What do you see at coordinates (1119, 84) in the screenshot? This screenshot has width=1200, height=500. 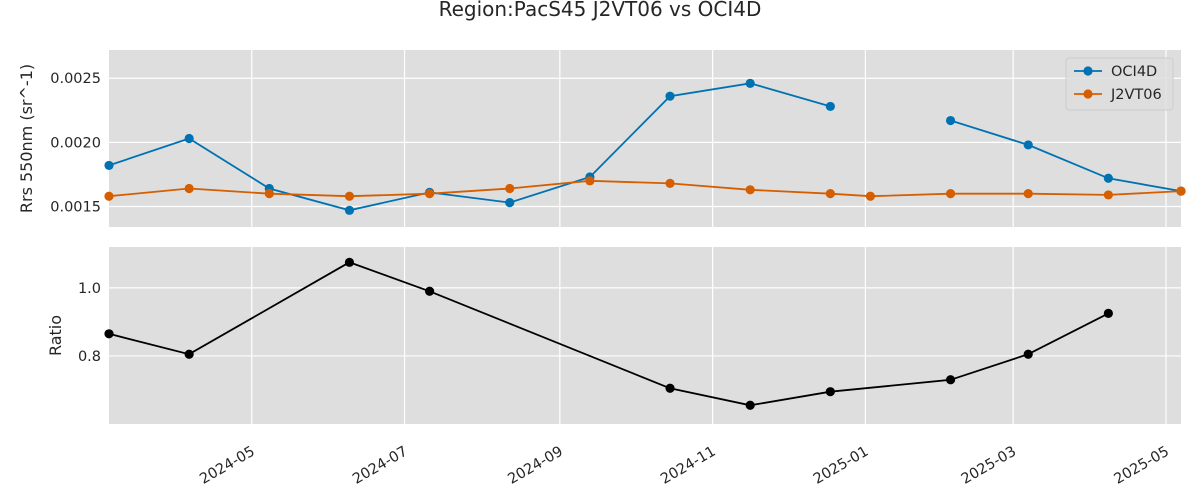 I see `legend: OCI4D J2VT06` at bounding box center [1119, 84].